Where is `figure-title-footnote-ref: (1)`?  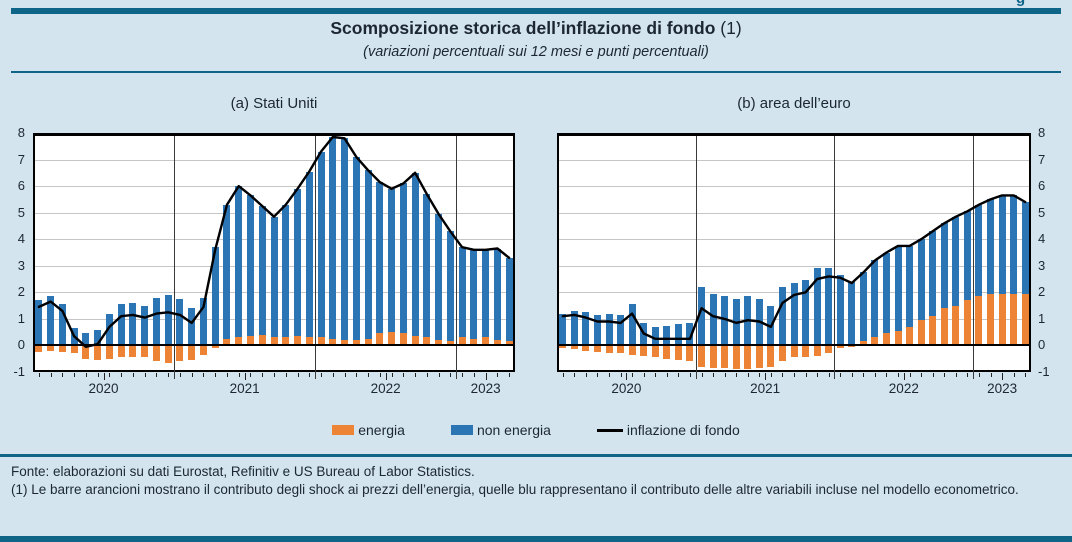 figure-title-footnote-ref: (1) is located at coordinates (728, 28).